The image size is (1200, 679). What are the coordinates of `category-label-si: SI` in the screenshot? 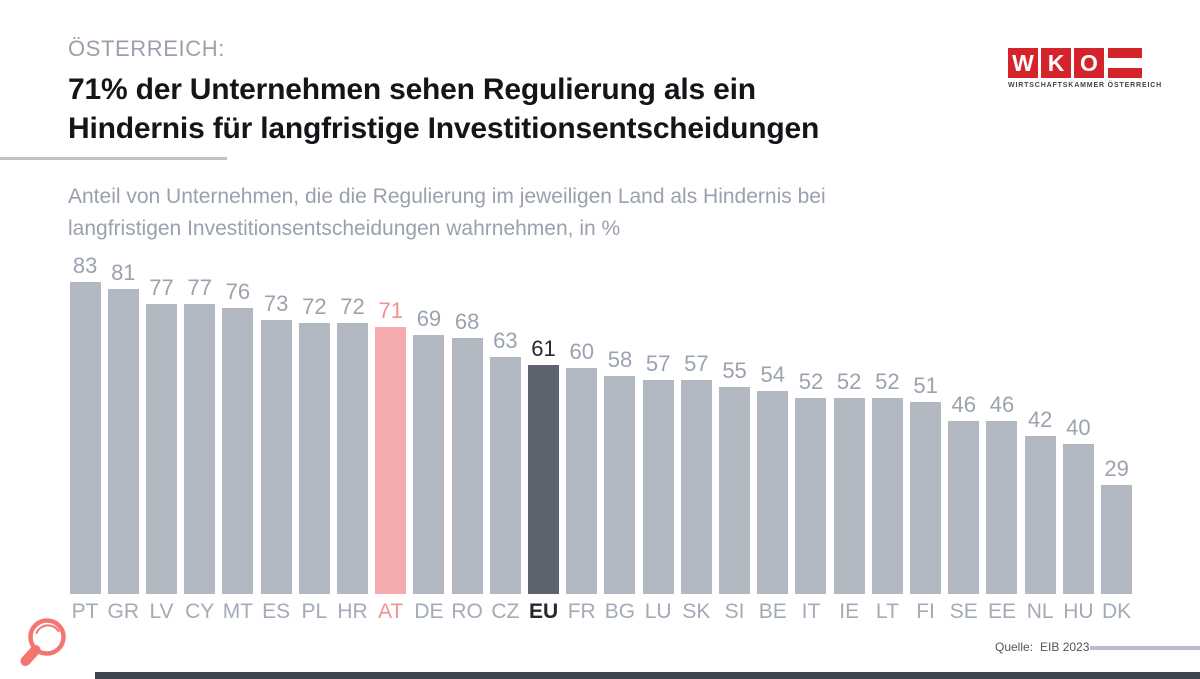 It's located at (734, 611).